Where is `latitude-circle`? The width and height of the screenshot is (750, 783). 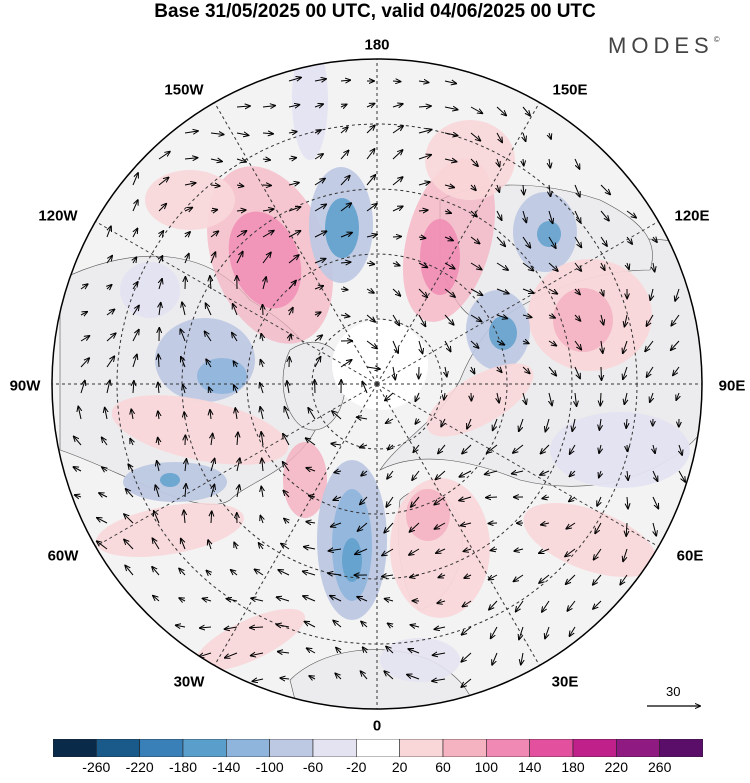
latitude-circle is located at coordinates (377, 384).